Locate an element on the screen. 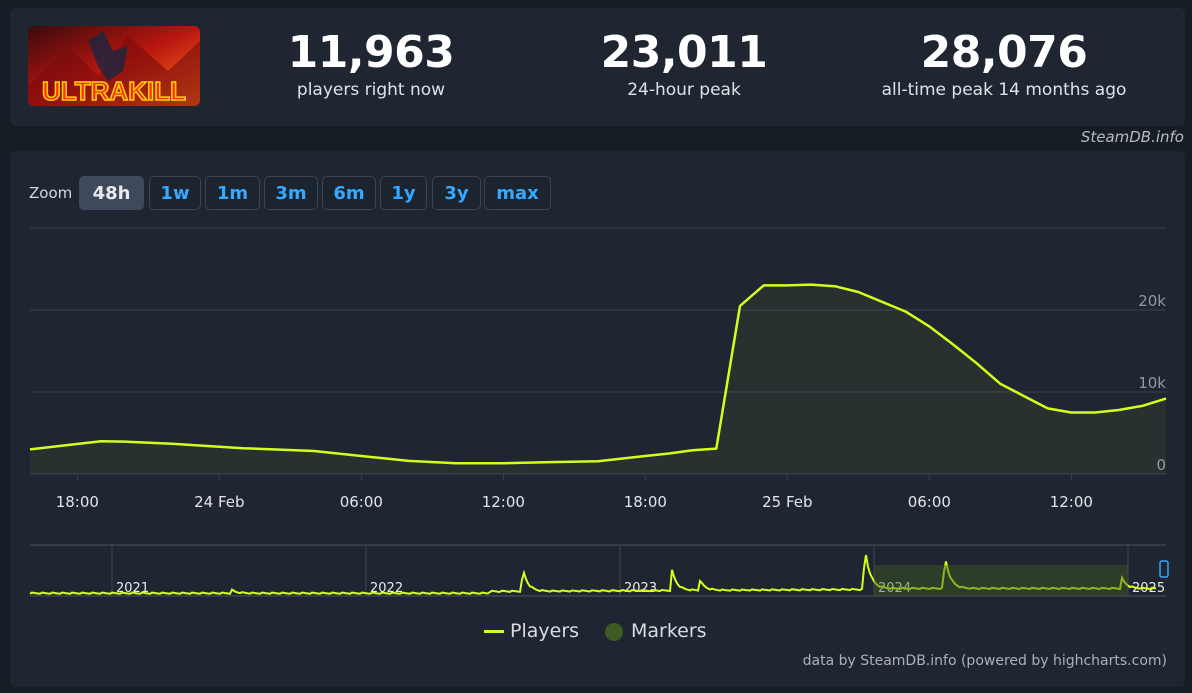  navigator-line is located at coordinates (593, 574).